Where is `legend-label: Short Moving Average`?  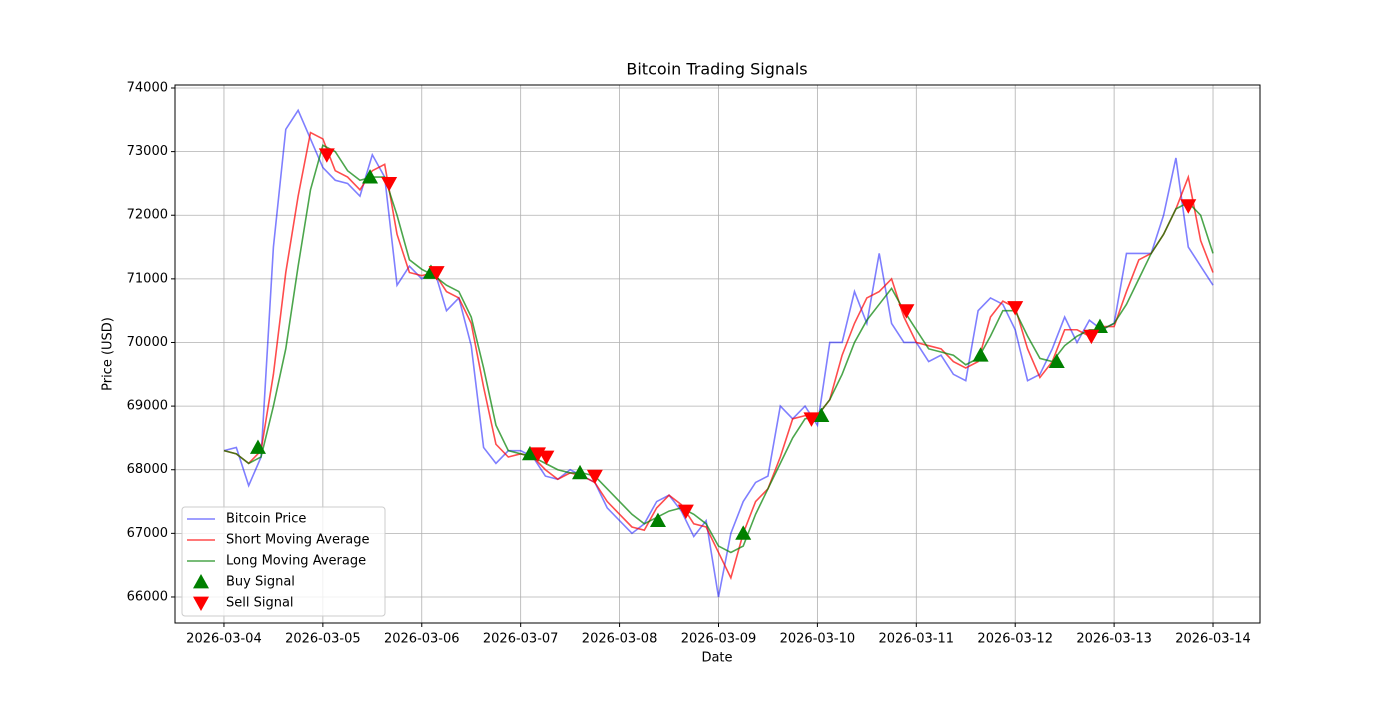
legend-label: Short Moving Average is located at coordinates (298, 540).